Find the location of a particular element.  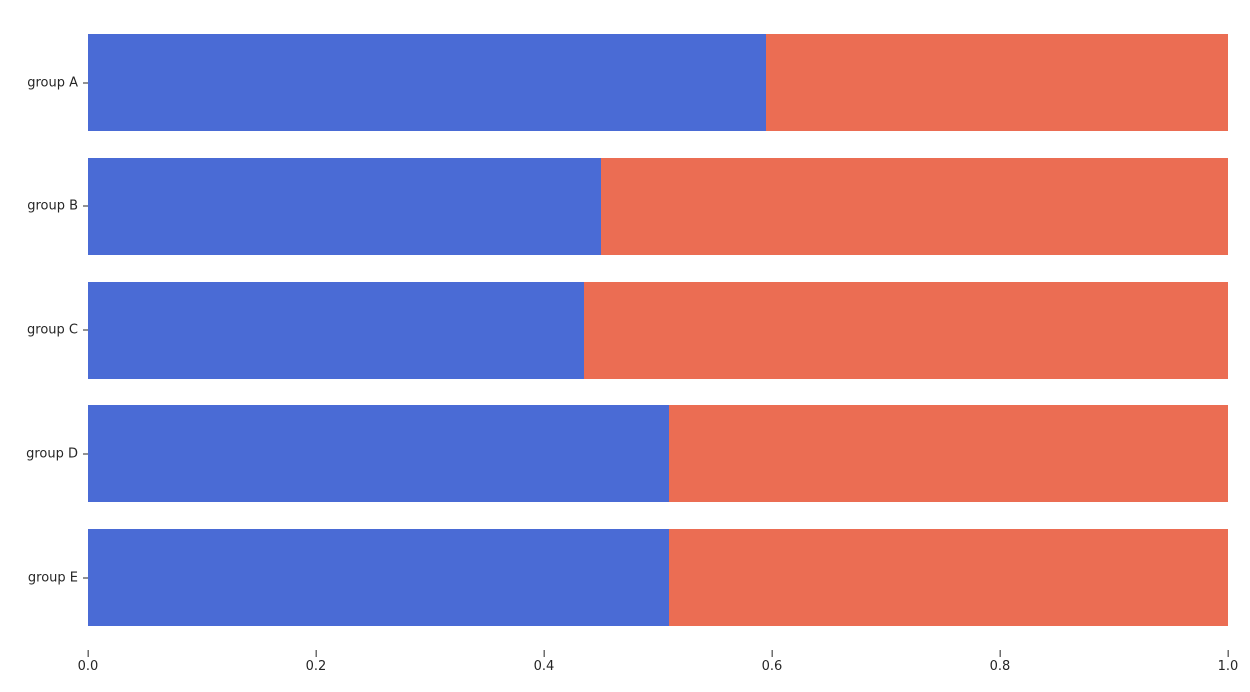

x-tick-label: 0.4 is located at coordinates (544, 666).